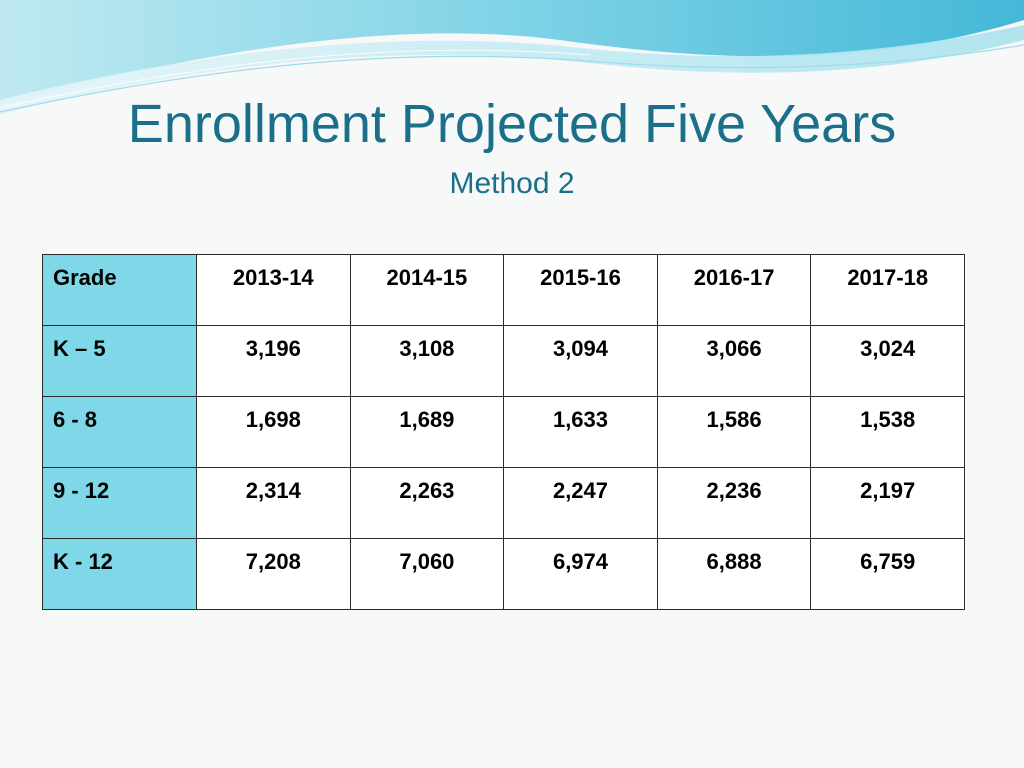 Image resolution: width=1024 pixels, height=768 pixels. I want to click on enrollment-cell: 3,094, so click(580, 361).